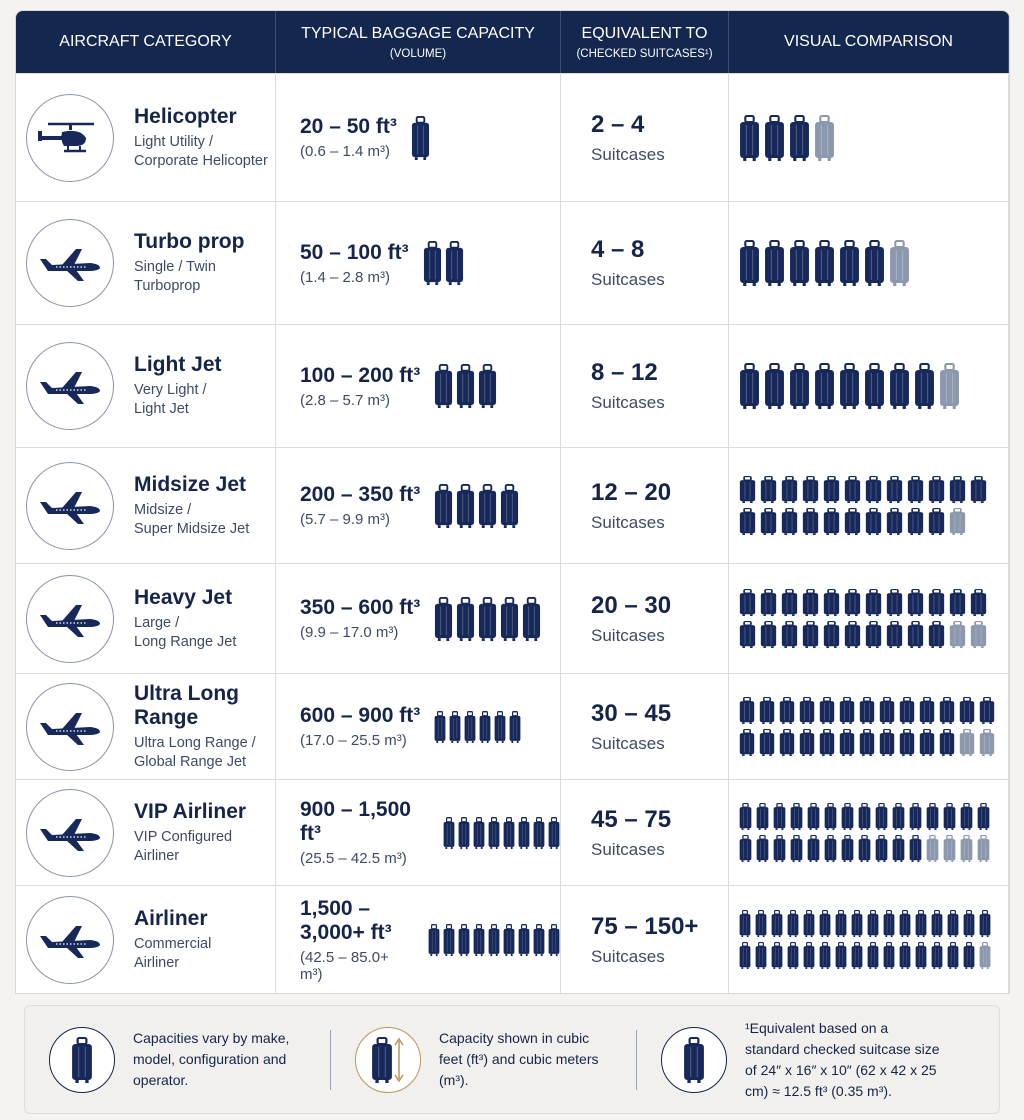  I want to click on column-title: VISUAL COMPARISON, so click(868, 41).